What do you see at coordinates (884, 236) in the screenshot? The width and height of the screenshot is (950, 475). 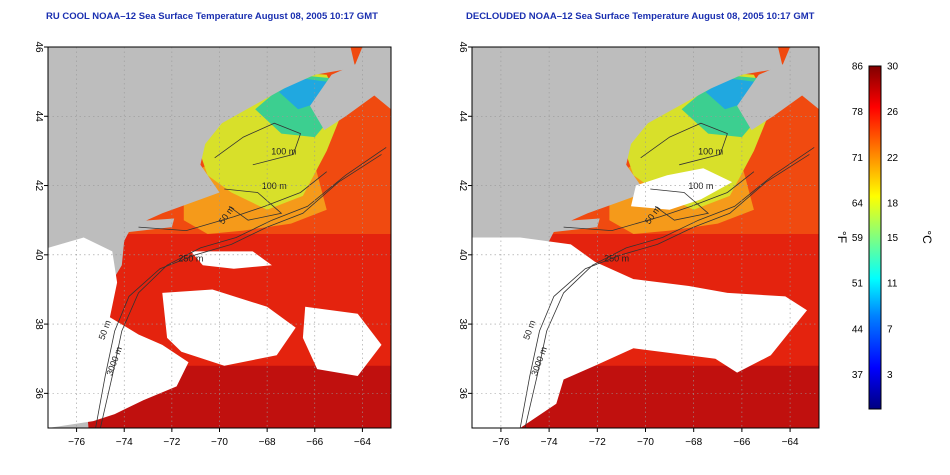 I see `temperature-colorbar: 86 30 78 26 71 22 64 18 59 15 51 11 44 7 37 3 °F °C` at bounding box center [884, 236].